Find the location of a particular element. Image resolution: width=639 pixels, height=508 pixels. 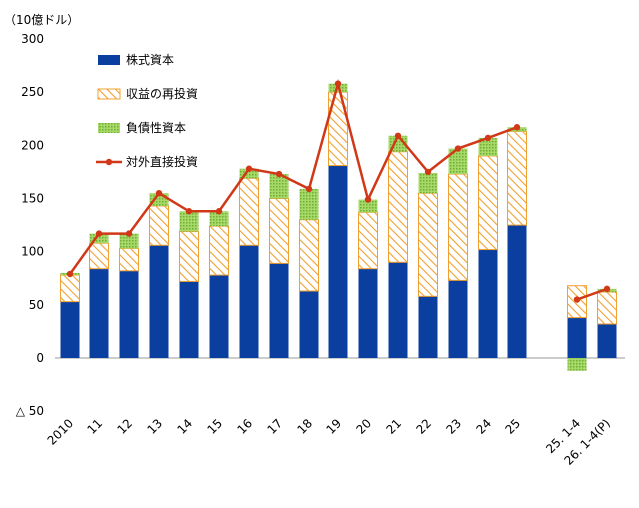

legend-label: 負債性資本 is located at coordinates (156, 127).